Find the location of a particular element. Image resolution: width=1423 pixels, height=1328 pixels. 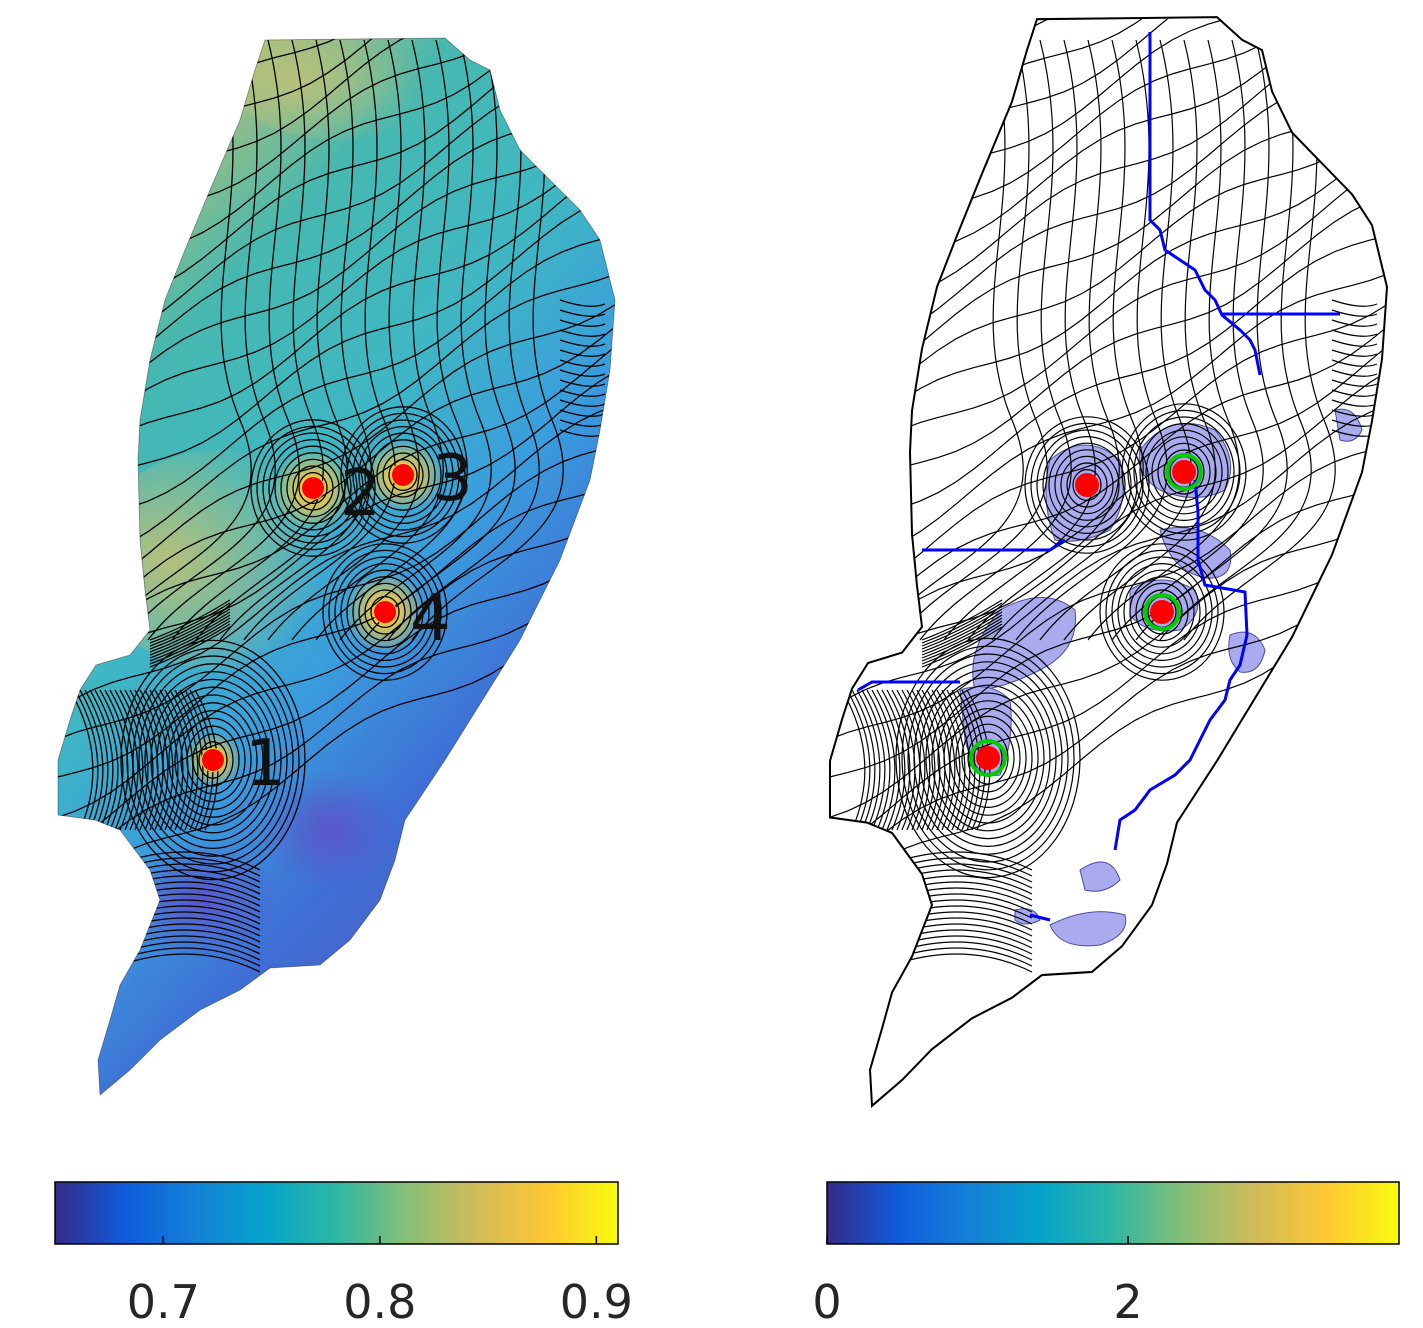

well-label: 1 is located at coordinates (265, 764).